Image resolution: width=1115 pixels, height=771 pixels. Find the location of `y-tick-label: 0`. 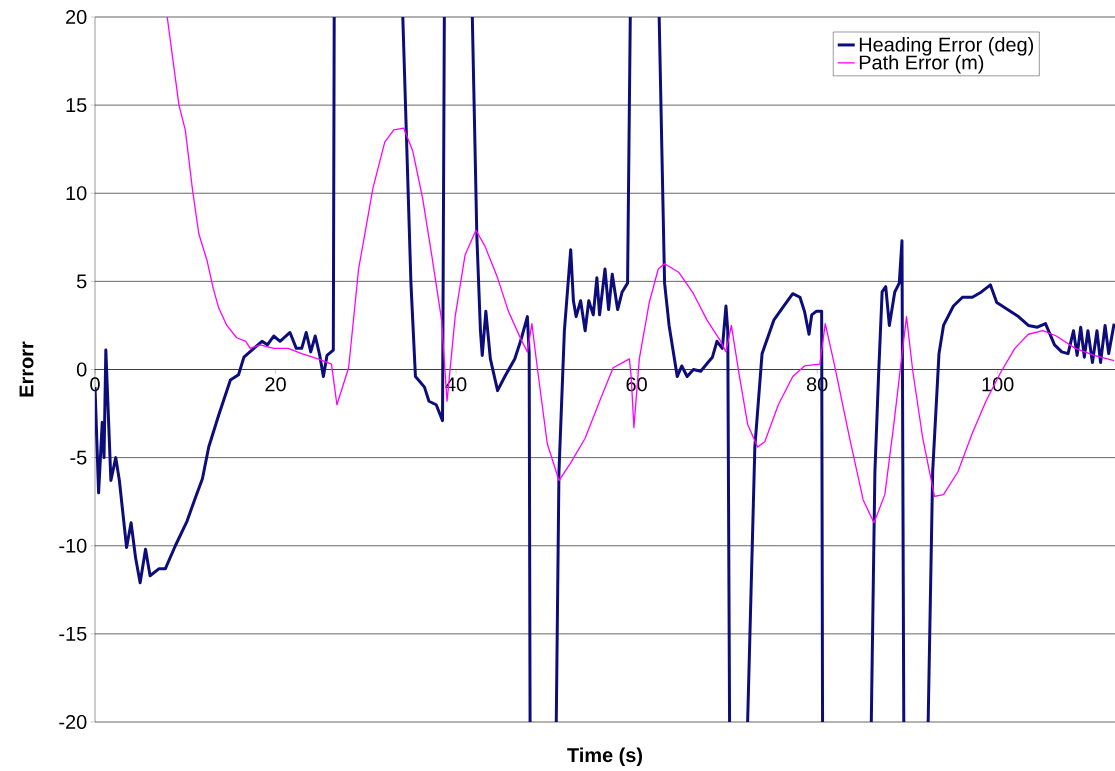

y-tick-label: 0 is located at coordinates (81, 369).